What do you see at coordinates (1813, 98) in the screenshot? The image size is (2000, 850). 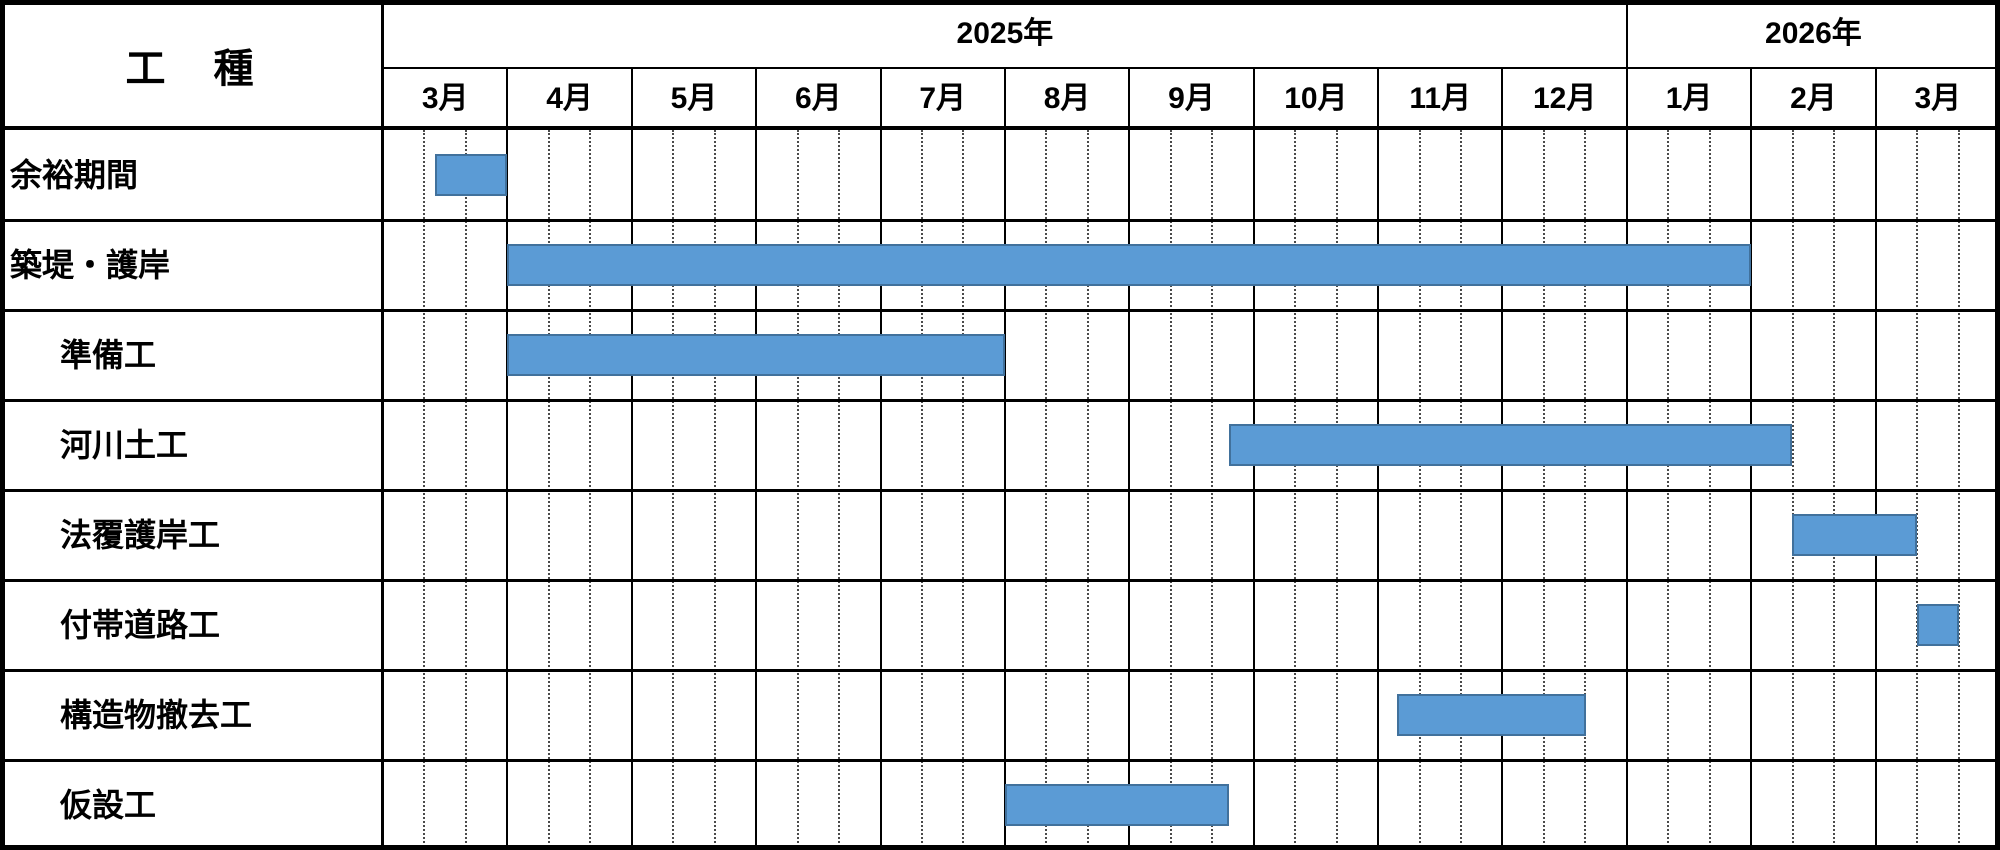 I see `month-cell: 2月` at bounding box center [1813, 98].